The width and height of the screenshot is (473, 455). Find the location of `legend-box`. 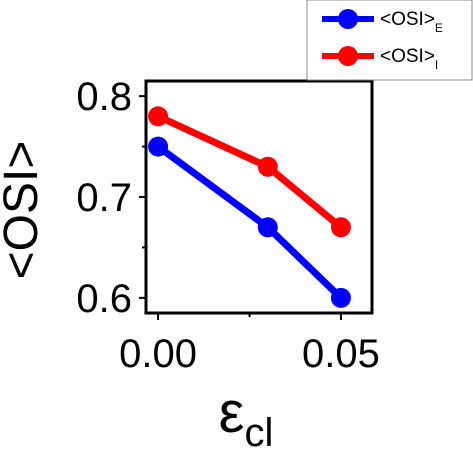

legend-box is located at coordinates (389, 40).